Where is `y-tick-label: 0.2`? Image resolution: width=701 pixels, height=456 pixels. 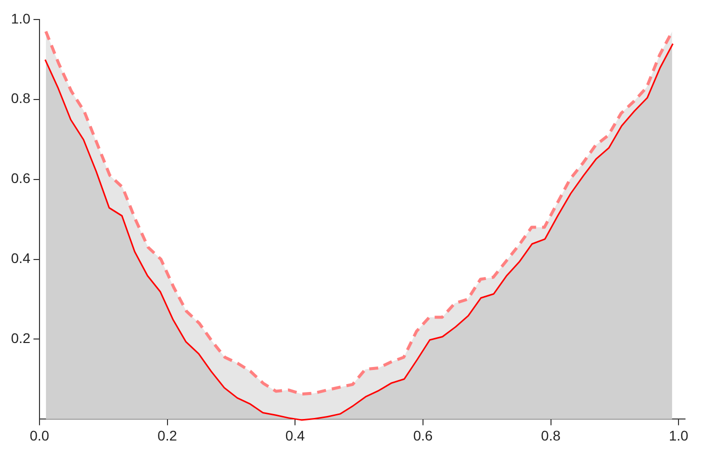
y-tick-label: 0.2 is located at coordinates (20, 338).